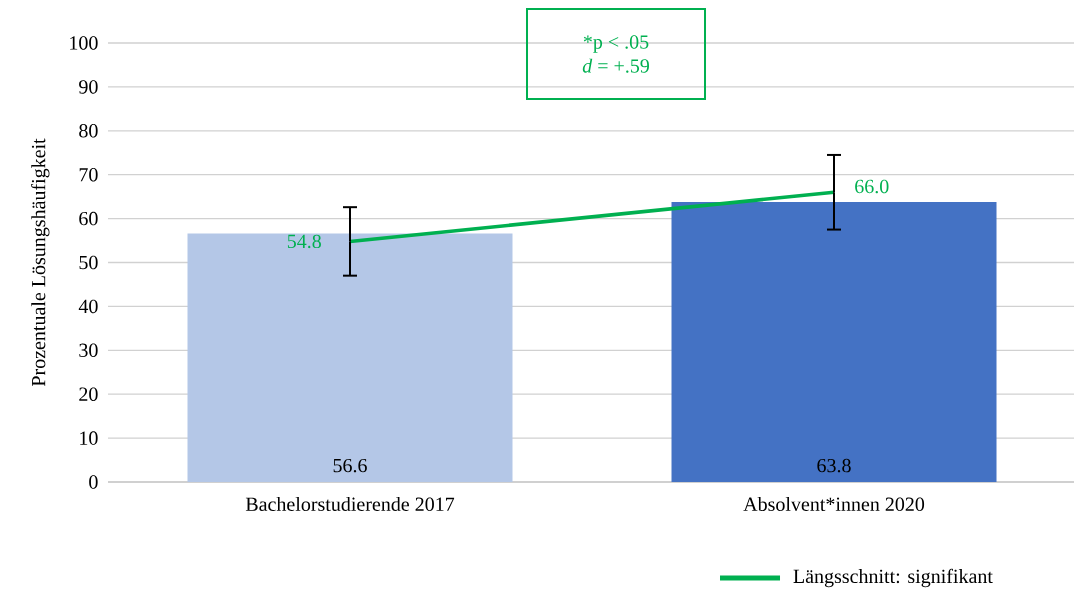 This screenshot has width=1074, height=596. What do you see at coordinates (40, 262) in the screenshot?
I see `y-axis-title: Prozentuale Lösungshäufigkeit` at bounding box center [40, 262].